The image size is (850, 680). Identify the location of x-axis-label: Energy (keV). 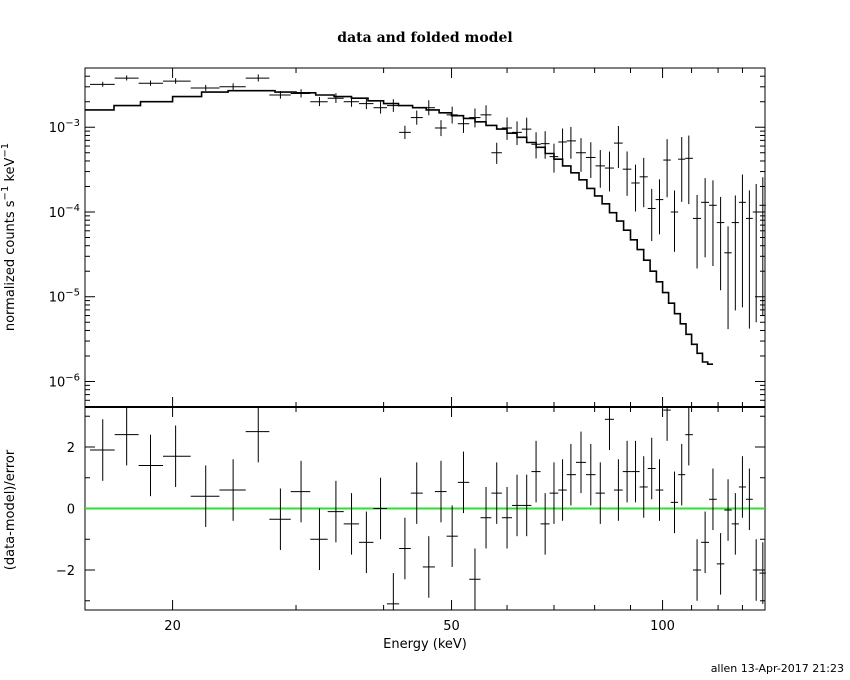
(425, 644).